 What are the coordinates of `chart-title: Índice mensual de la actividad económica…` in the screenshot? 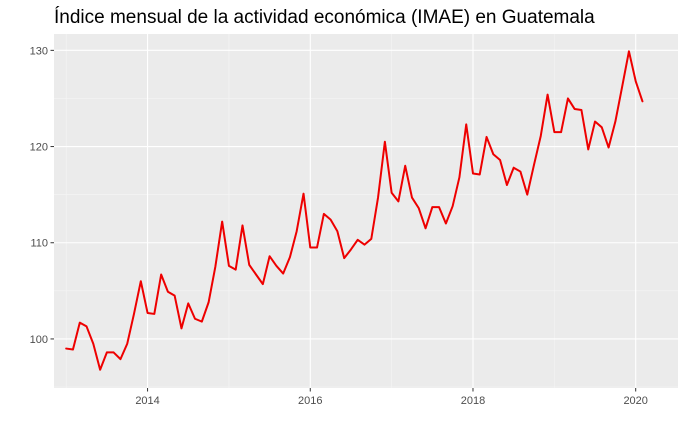 It's located at (324, 17).